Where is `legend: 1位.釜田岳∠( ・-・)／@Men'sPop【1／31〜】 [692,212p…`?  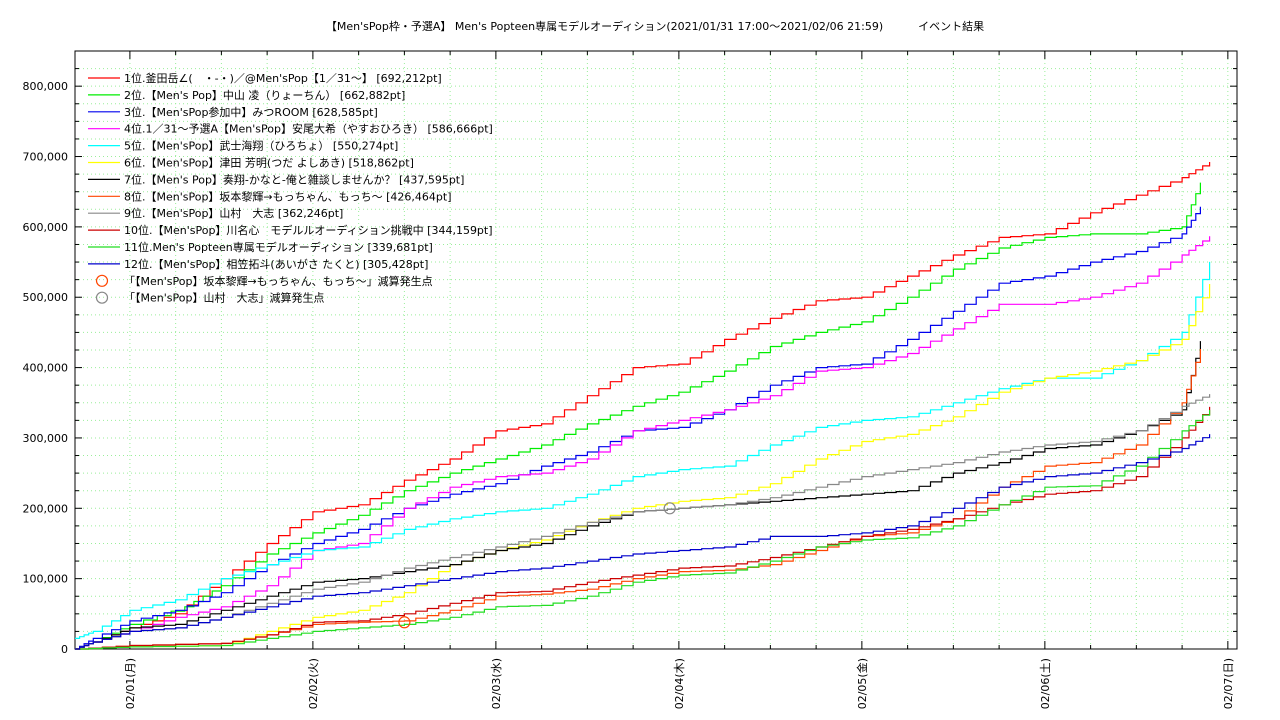 legend: 1位.釜田岳∠( ・-・)／@Men'sPop【1／31〜】 [692,212p… is located at coordinates (290, 188).